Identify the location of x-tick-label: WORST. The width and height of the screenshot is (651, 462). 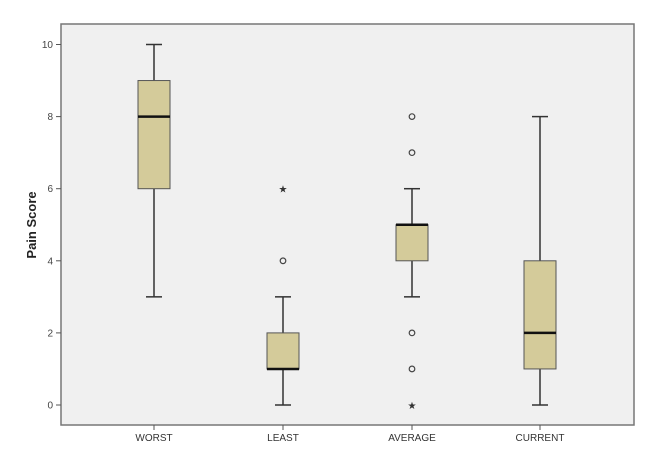
(153, 438).